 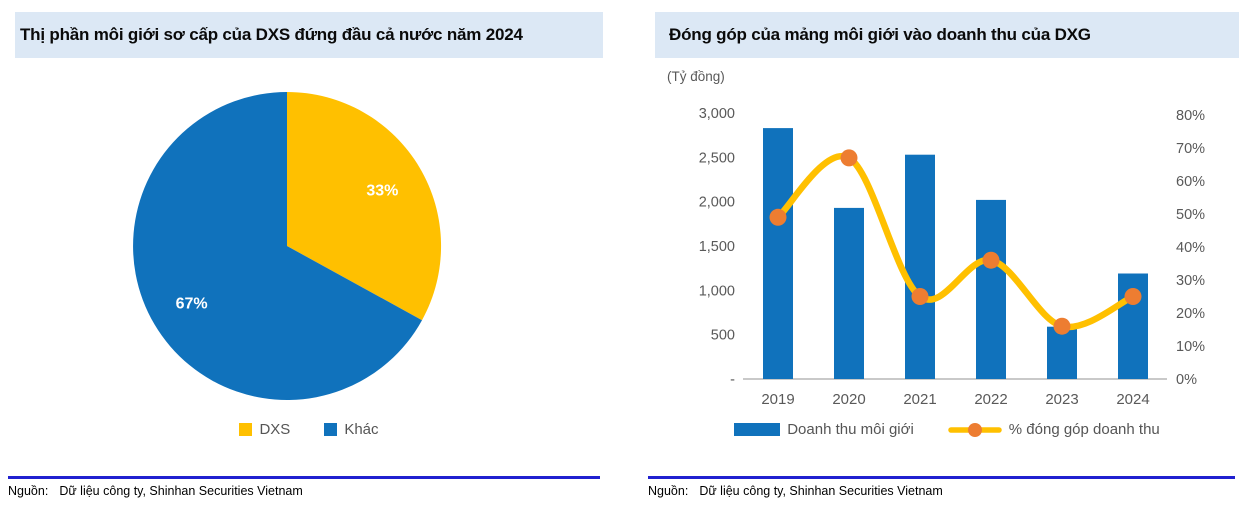 I want to click on svg-text: 2020, so click(x=848, y=399).